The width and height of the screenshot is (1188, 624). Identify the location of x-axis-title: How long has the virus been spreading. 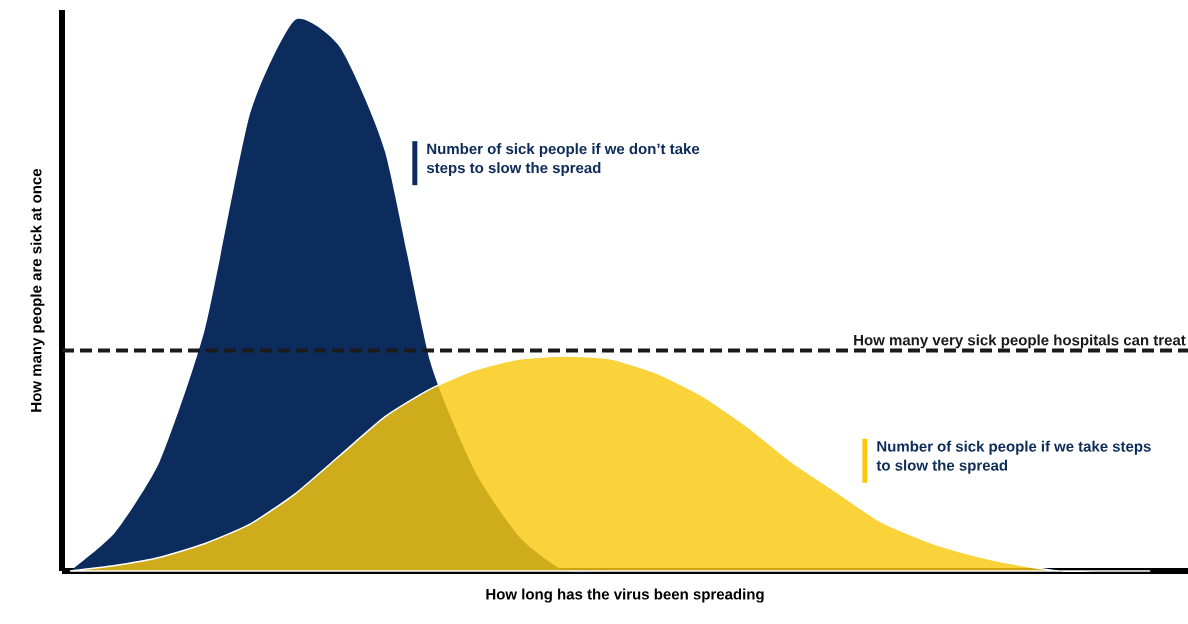
(625, 595).